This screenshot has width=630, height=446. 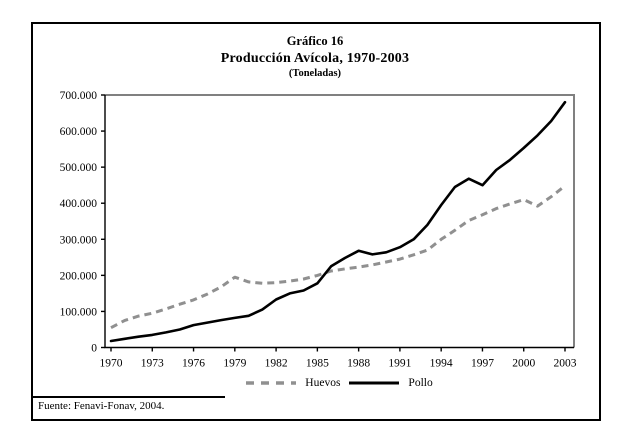 What do you see at coordinates (79, 276) in the screenshot?
I see `y-axis-tick-label: 200.000` at bounding box center [79, 276].